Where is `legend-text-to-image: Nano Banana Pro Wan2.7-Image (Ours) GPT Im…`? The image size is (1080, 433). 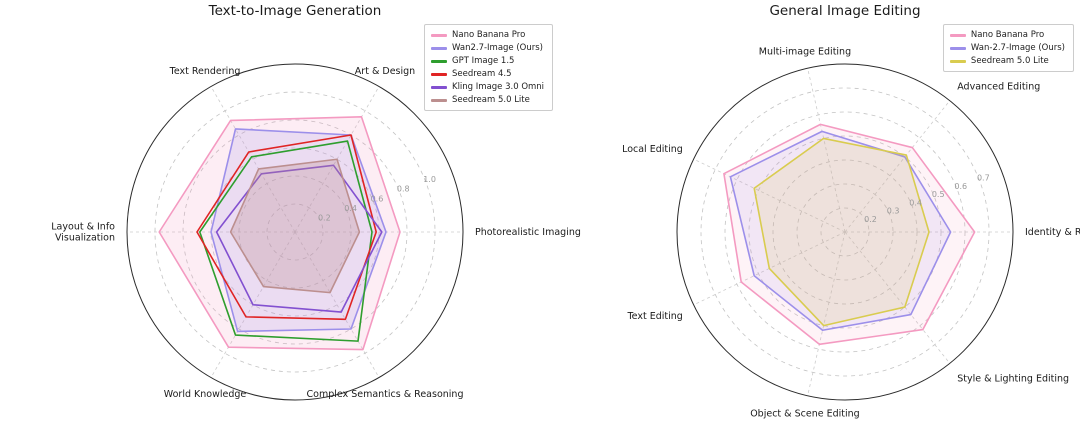
legend-text-to-image: Nano Banana Pro Wan2.7-Image (Ours) GPT Im… is located at coordinates (489, 67).